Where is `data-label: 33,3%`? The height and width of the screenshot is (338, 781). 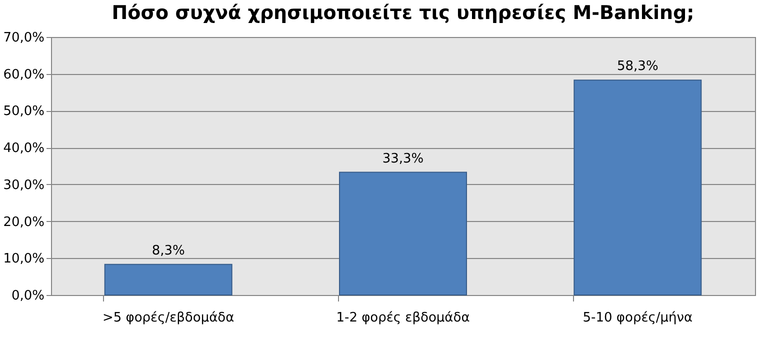 data-label: 33,3% is located at coordinates (403, 158).